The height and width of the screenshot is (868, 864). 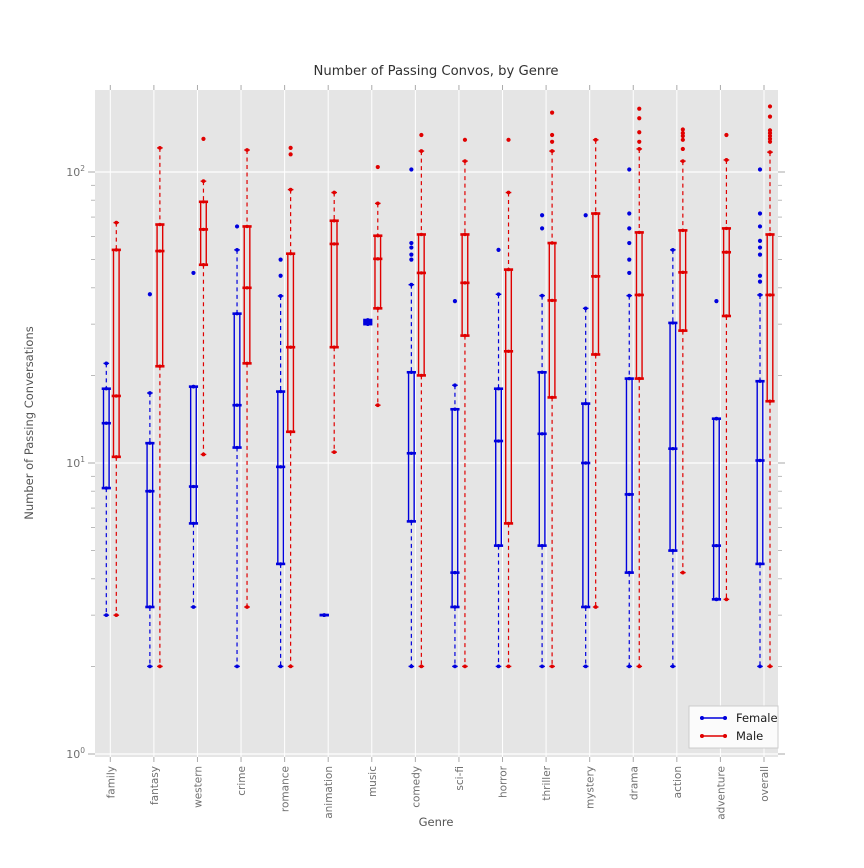 What do you see at coordinates (721, 793) in the screenshot?
I see `x-tick-label: adventure` at bounding box center [721, 793].